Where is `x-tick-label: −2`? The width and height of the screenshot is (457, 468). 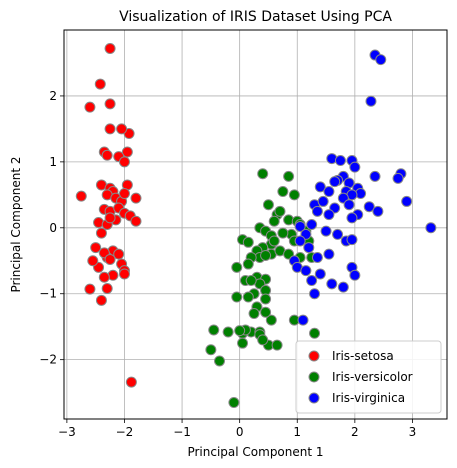 x-tick-label: −2 is located at coordinates (125, 432).